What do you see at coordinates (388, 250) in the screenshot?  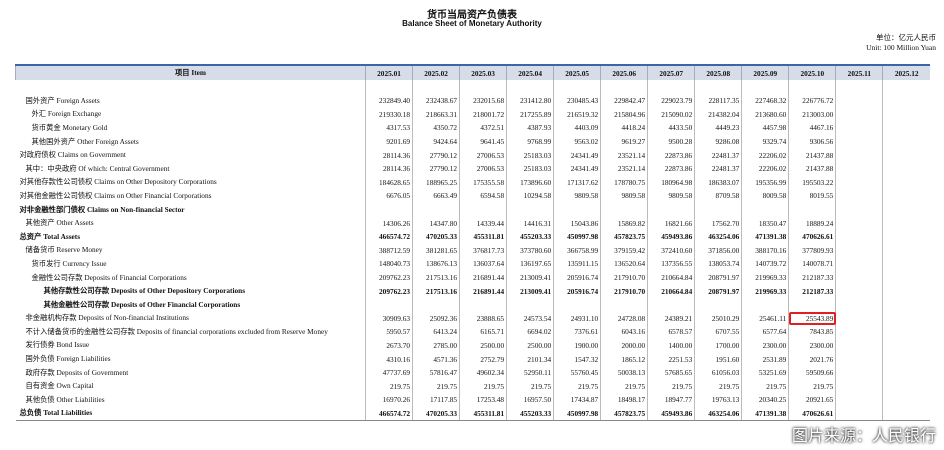 I see `cell: 388712.59` at bounding box center [388, 250].